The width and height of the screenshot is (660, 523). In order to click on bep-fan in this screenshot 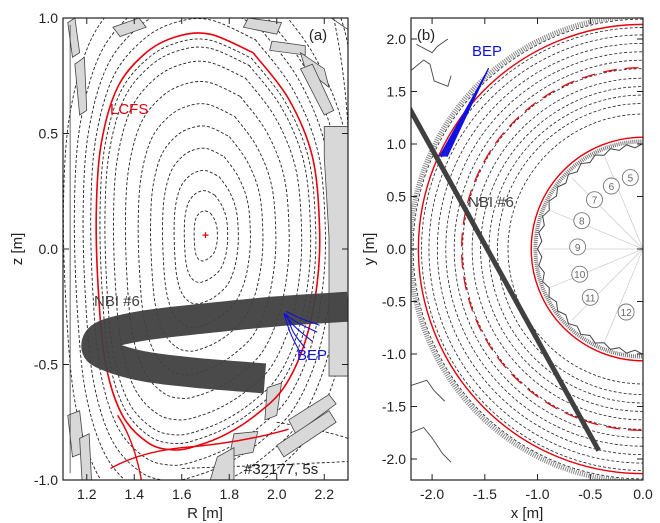, I will do `click(464, 112)`.